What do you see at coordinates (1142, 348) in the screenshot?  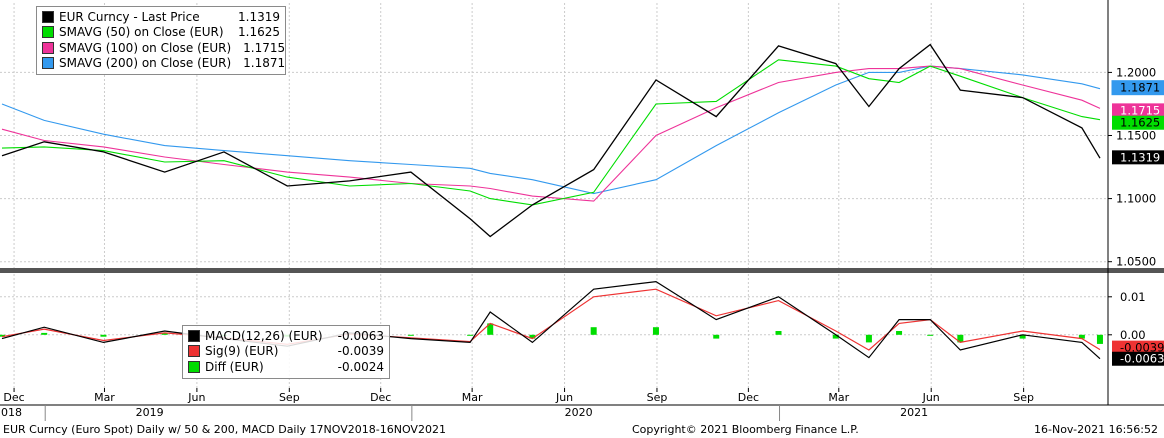 I see `tag-signal: -0.0039` at bounding box center [1142, 348].